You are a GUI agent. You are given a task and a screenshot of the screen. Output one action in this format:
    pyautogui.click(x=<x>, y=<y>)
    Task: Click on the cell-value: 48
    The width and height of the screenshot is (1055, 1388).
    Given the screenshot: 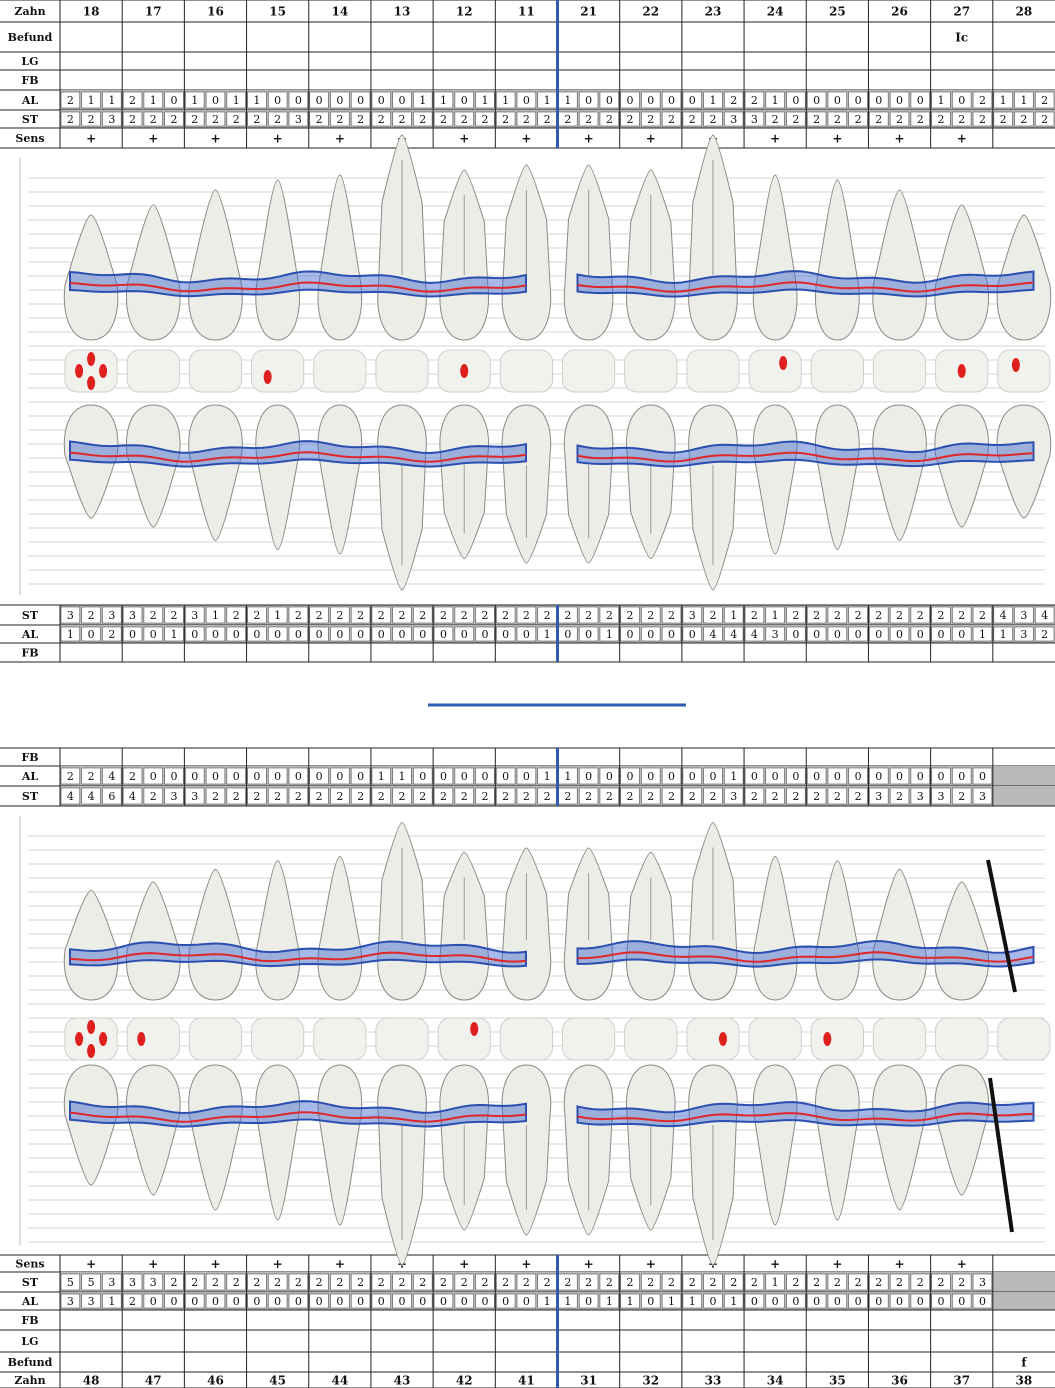 What is the action you would take?
    pyautogui.click(x=91, y=1381)
    